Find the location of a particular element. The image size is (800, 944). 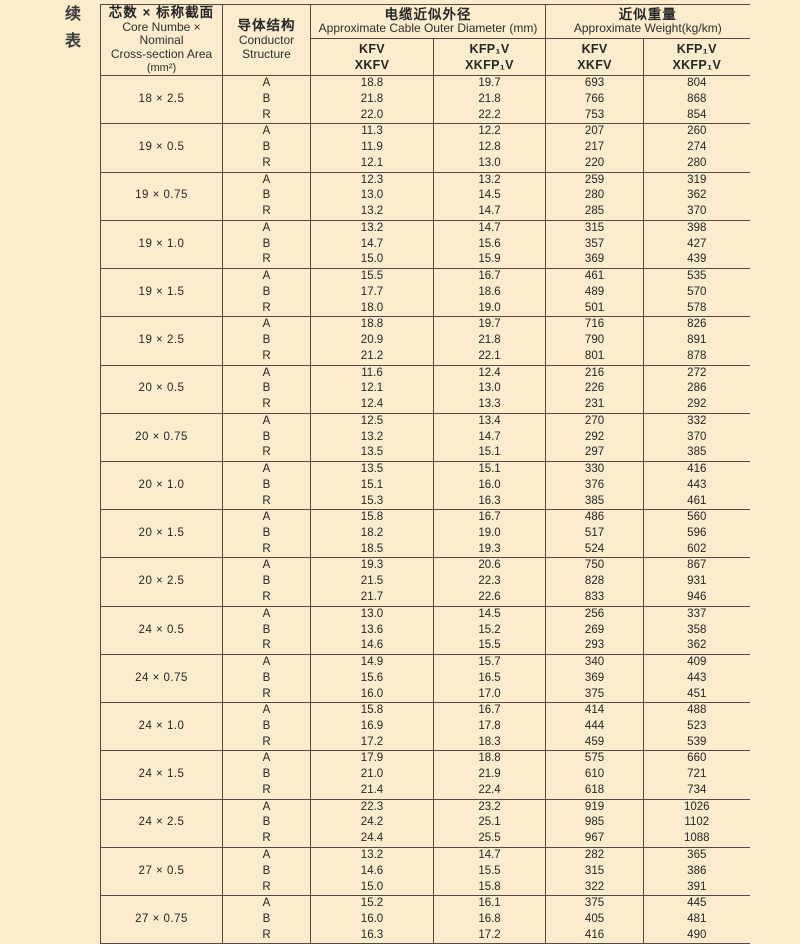

spec-cell: 18 × 2.5 is located at coordinates (161, 99).